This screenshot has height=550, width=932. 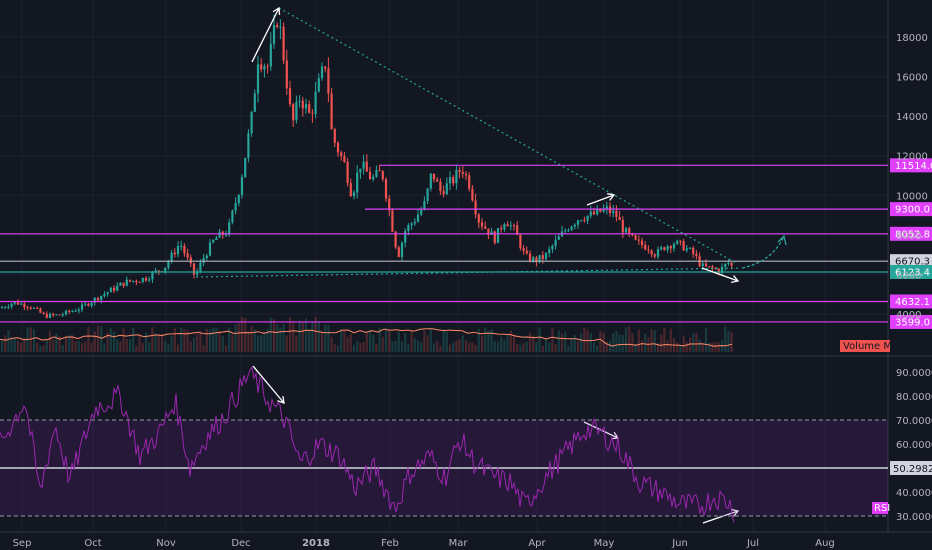 I want to click on price-tag-label: 9300.0, so click(x=912, y=210).